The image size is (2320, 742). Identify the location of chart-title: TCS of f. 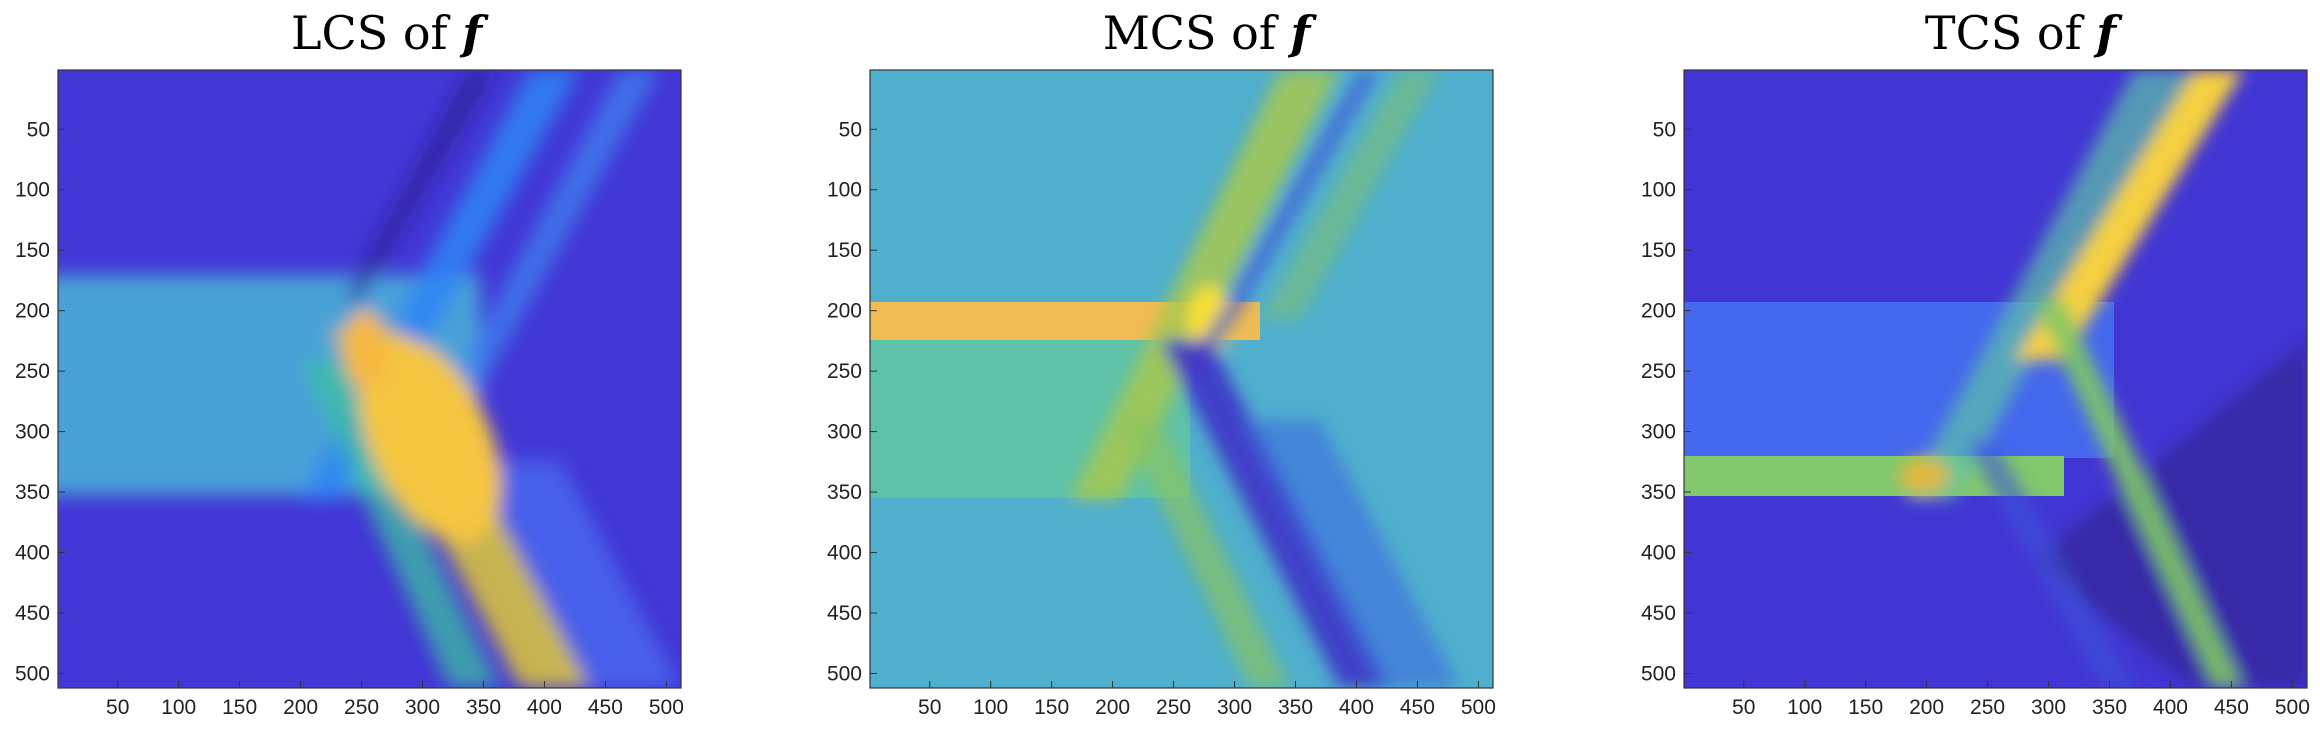
(2020, 33).